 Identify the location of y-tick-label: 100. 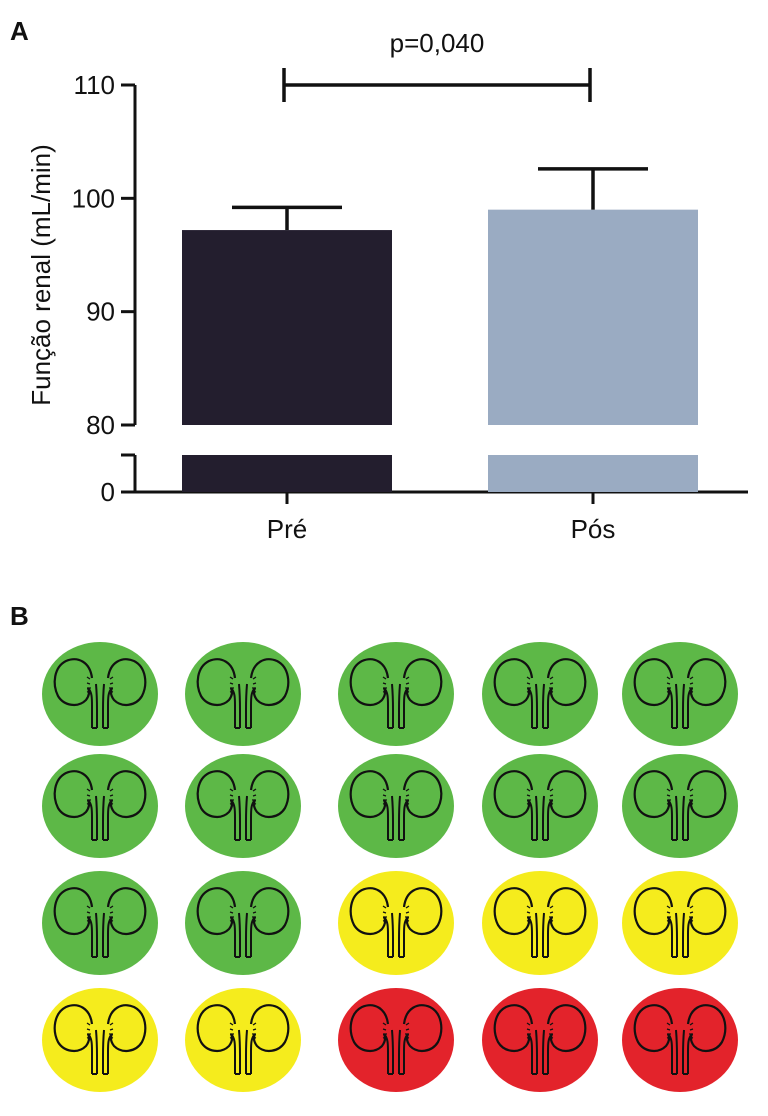
(93, 198).